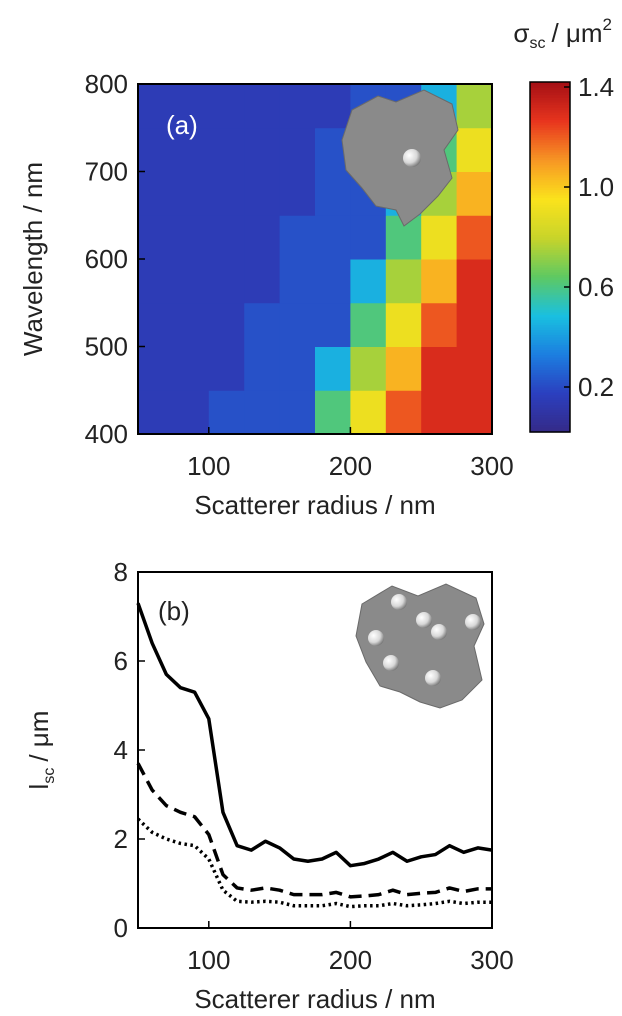 This screenshot has width=622, height=1016. Describe the element at coordinates (596, 87) in the screenshot. I see `colorbar-tick-label: 1.4` at that location.